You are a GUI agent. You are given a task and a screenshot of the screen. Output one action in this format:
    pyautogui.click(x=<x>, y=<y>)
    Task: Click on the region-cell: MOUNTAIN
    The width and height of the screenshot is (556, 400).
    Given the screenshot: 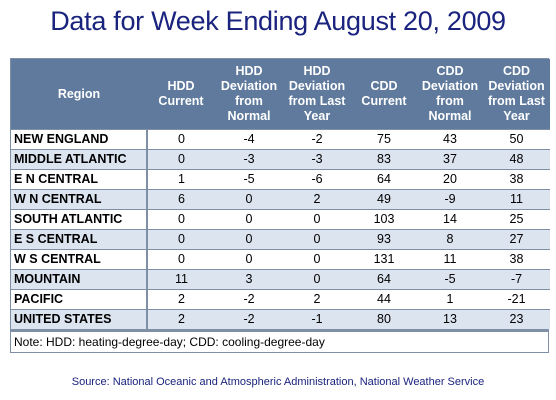 What is the action you would take?
    pyautogui.click(x=79, y=279)
    